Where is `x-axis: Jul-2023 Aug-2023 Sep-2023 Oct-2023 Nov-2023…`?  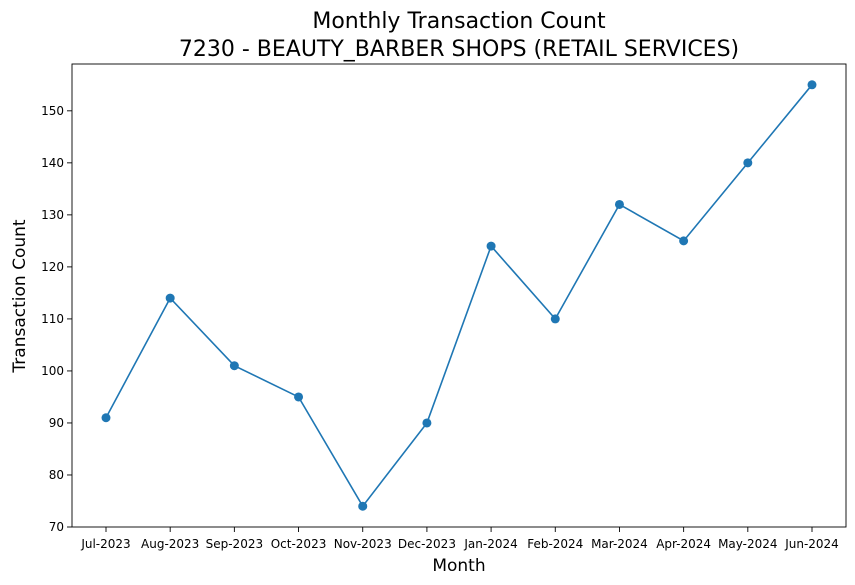 x-axis: Jul-2023 Aug-2023 Sep-2023 Oct-2023 Nov-2023… is located at coordinates (459, 539).